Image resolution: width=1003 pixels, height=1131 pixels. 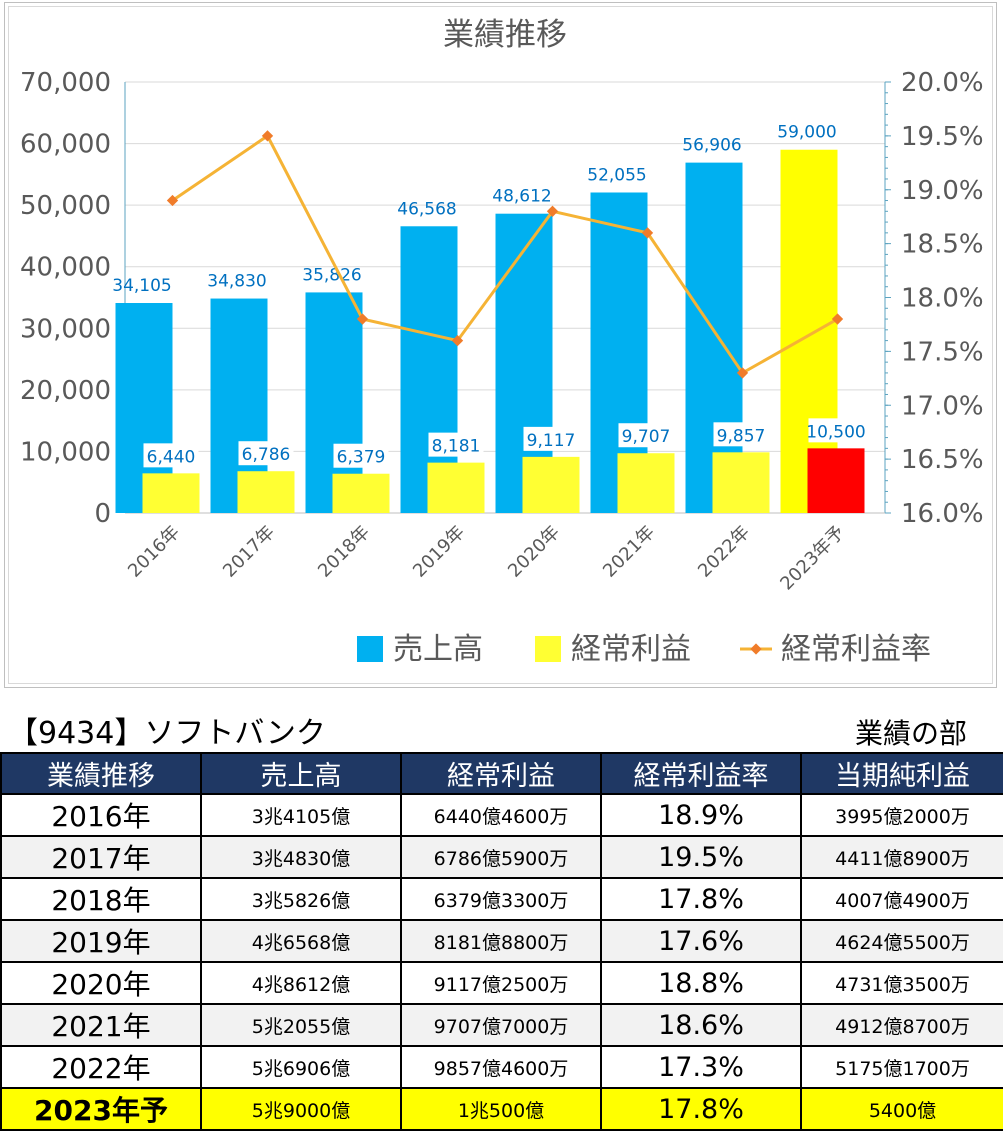 What do you see at coordinates (901, 857) in the screenshot?
I see `cell-net-income: 4411億8900万` at bounding box center [901, 857].